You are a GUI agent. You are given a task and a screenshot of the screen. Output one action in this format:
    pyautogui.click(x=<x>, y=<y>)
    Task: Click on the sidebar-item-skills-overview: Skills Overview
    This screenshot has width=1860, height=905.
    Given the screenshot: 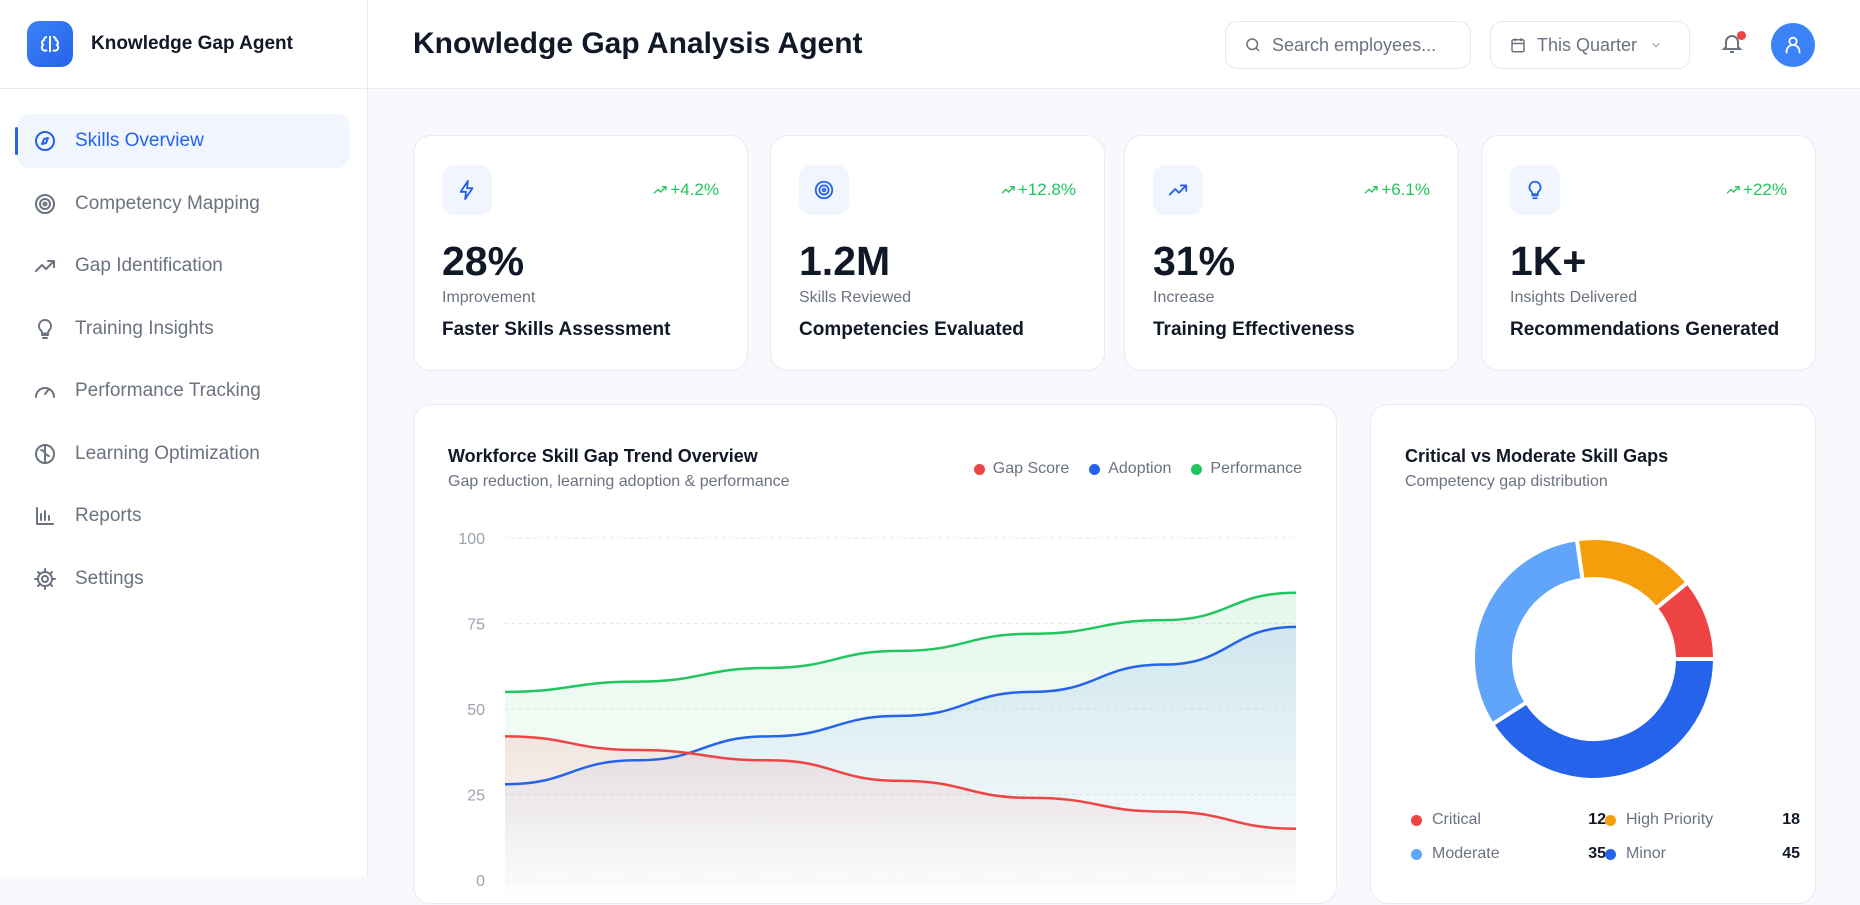 What is the action you would take?
    pyautogui.click(x=182, y=141)
    